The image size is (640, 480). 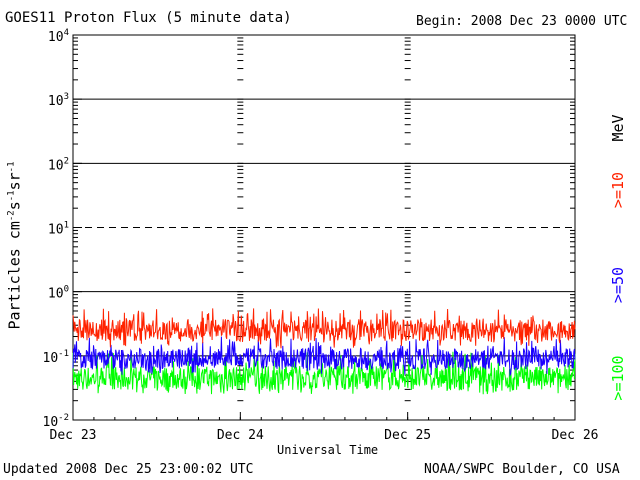 I want to click on x-tick-label: Dec 24, so click(x=240, y=435).